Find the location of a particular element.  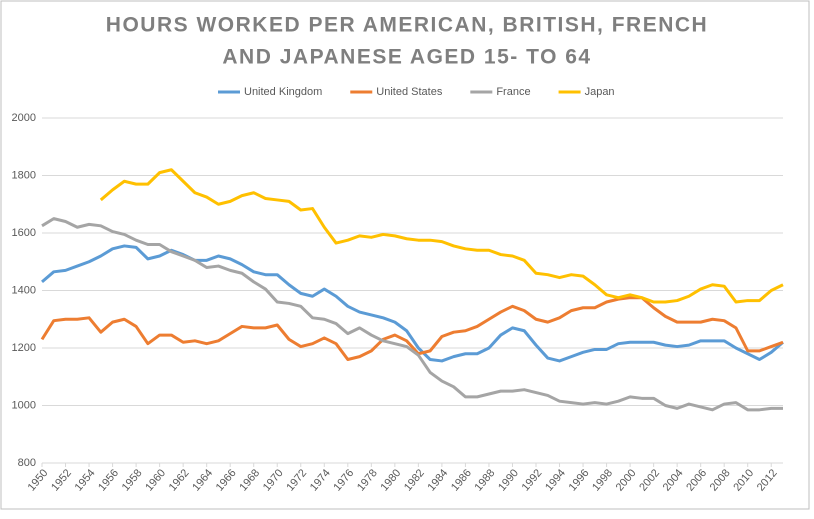

chart-title: AND JAPANESE AGED 15- TO 64 is located at coordinates (406, 57).